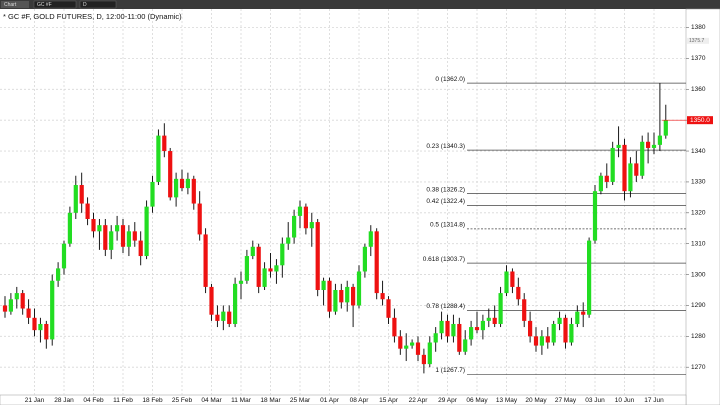 Image resolution: width=720 pixels, height=405 pixels. I want to click on toolbar, so click(360, 4).